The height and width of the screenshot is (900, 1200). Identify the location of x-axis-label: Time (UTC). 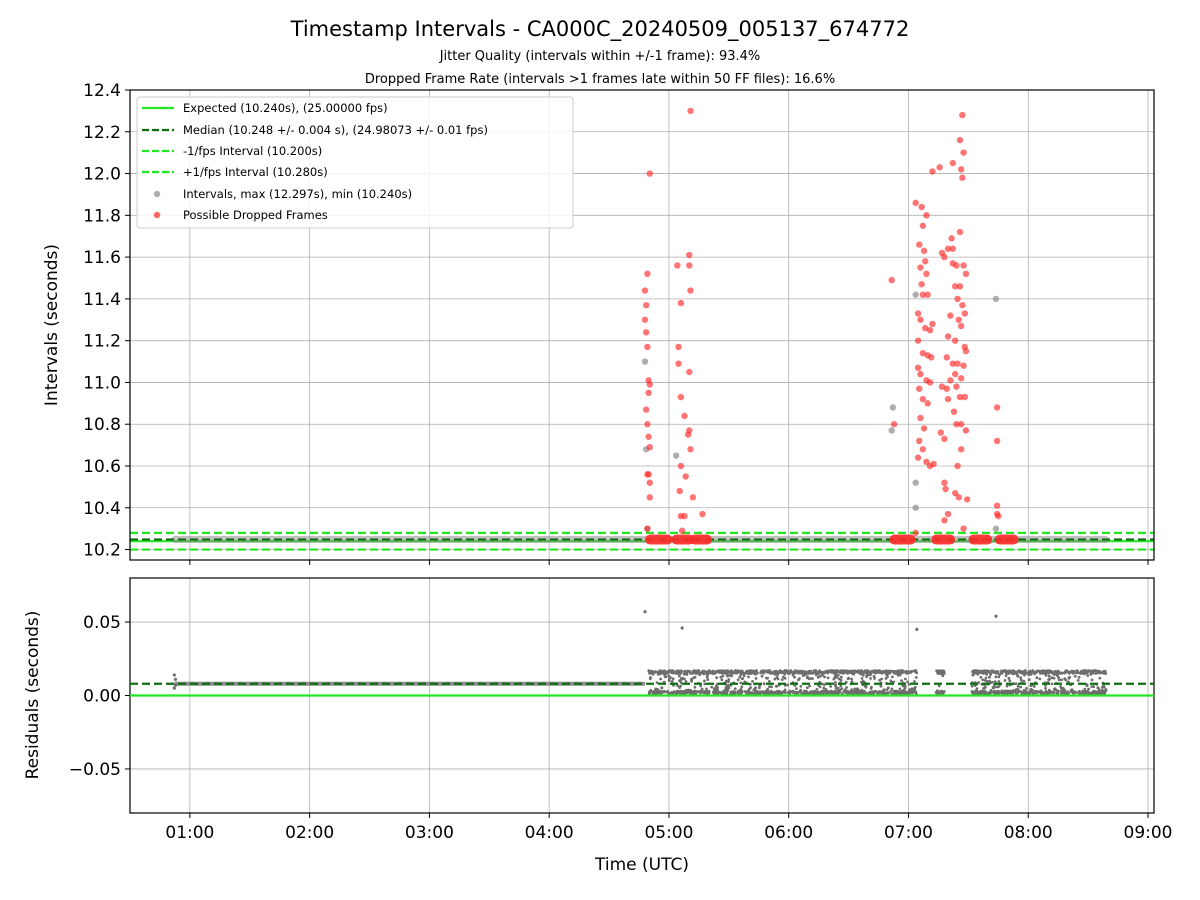
(641, 865).